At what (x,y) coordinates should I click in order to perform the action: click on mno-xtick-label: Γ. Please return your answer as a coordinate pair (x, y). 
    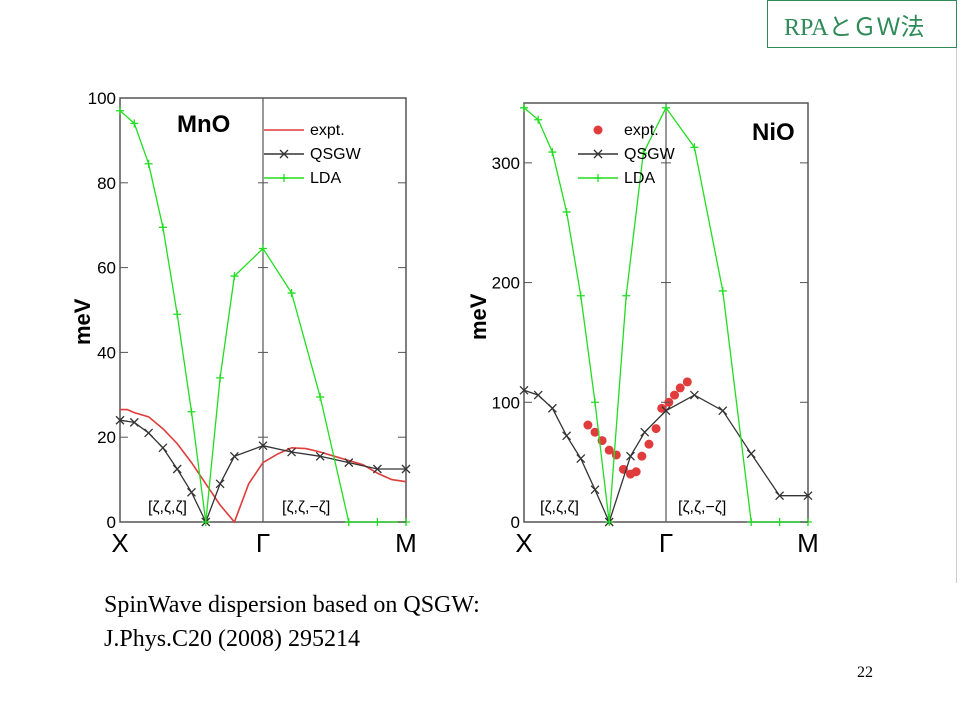
    Looking at the image, I should click on (263, 543).